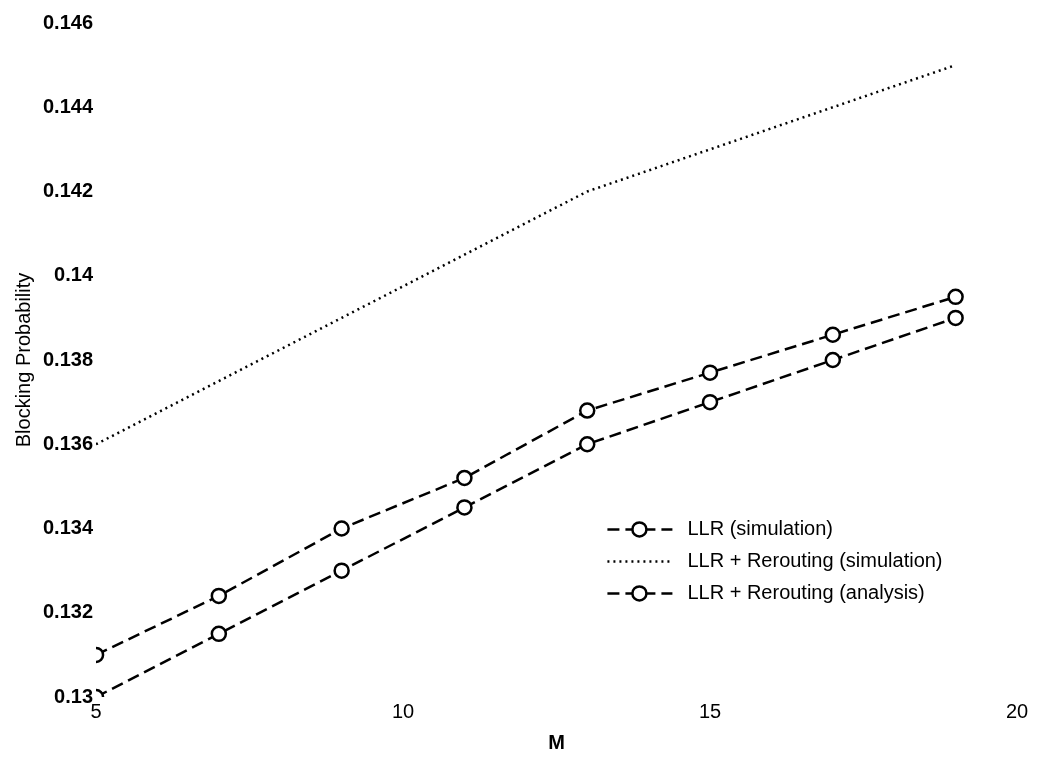 The image size is (1045, 767). I want to click on x-tick-label: 20, so click(1017, 710).